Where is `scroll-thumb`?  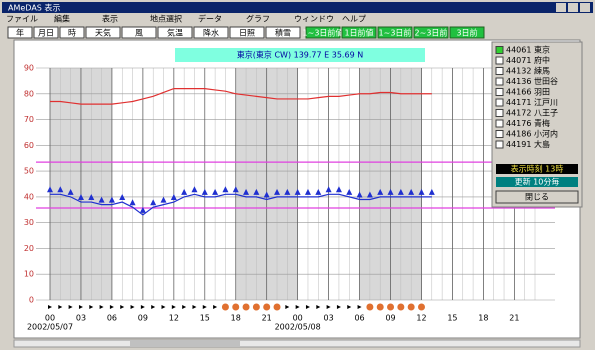
scroll-thumb is located at coordinates (185, 343).